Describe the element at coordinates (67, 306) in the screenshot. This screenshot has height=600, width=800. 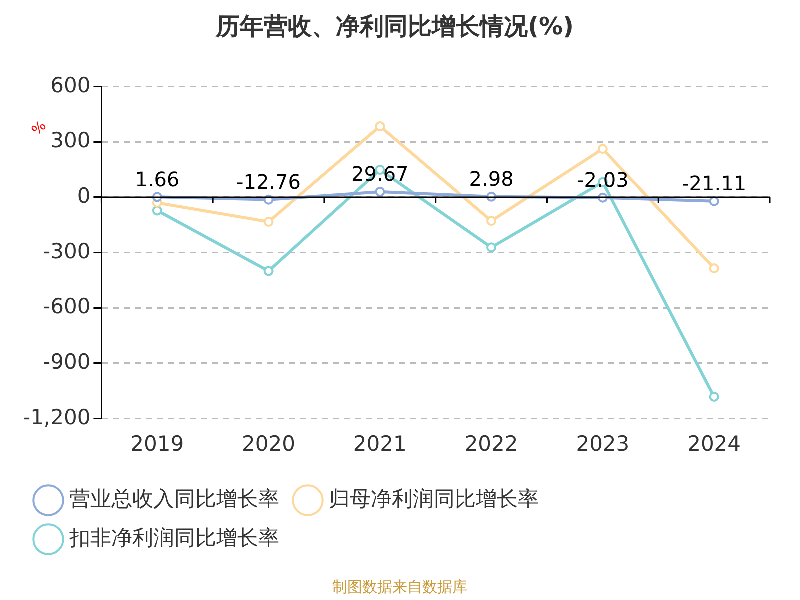
I see `y-tick-label: -600` at that location.